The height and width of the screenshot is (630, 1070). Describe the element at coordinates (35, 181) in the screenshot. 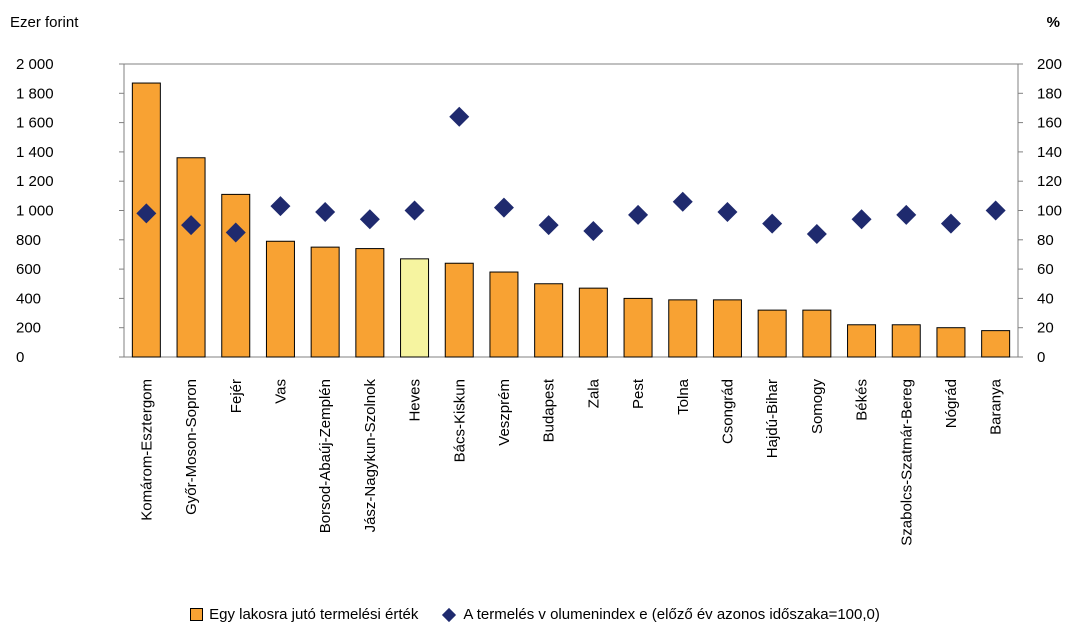

I see `left-tick-label: 1 200` at that location.